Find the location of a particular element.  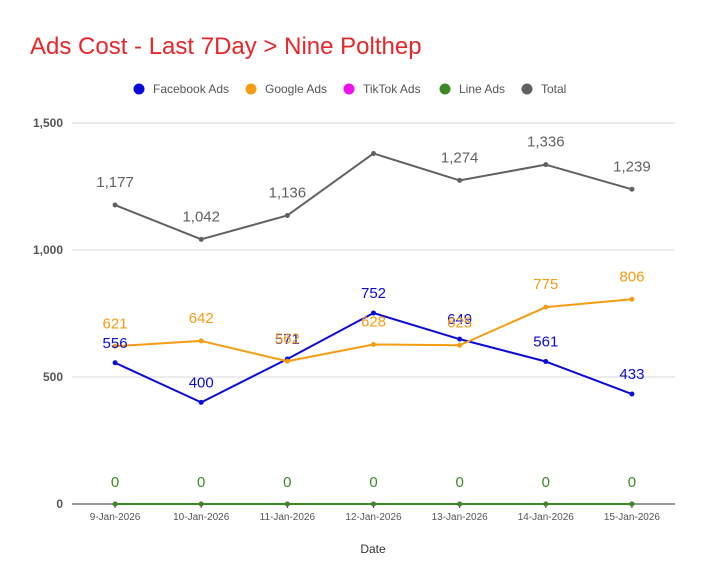

legend-label: Line Ads is located at coordinates (482, 89).